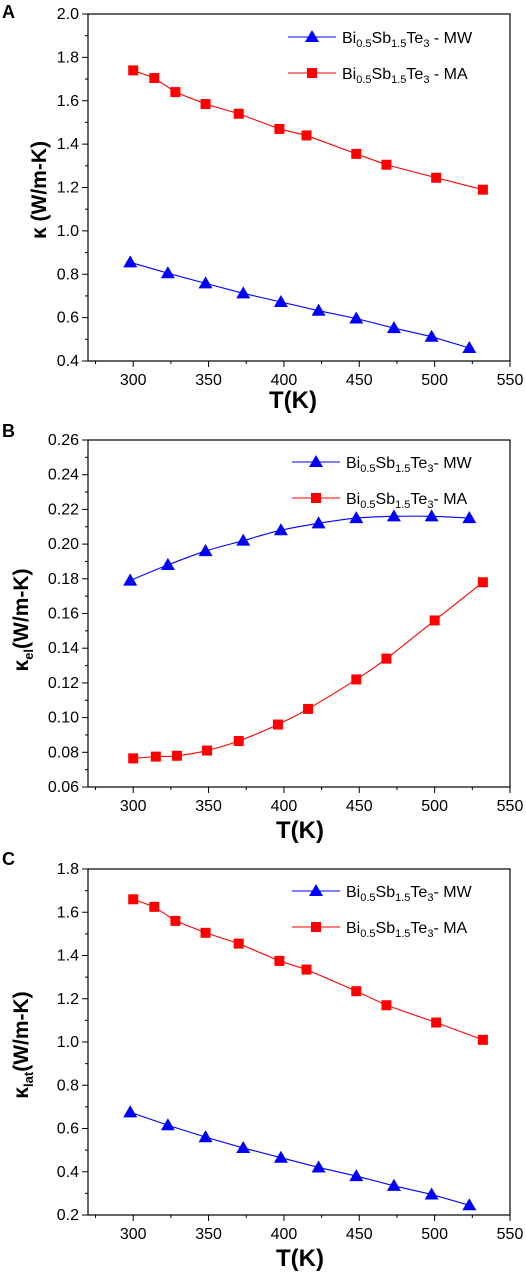 Image resolution: width=526 pixels, height=1286 pixels. I want to click on series-line-ma, so click(308, 130).